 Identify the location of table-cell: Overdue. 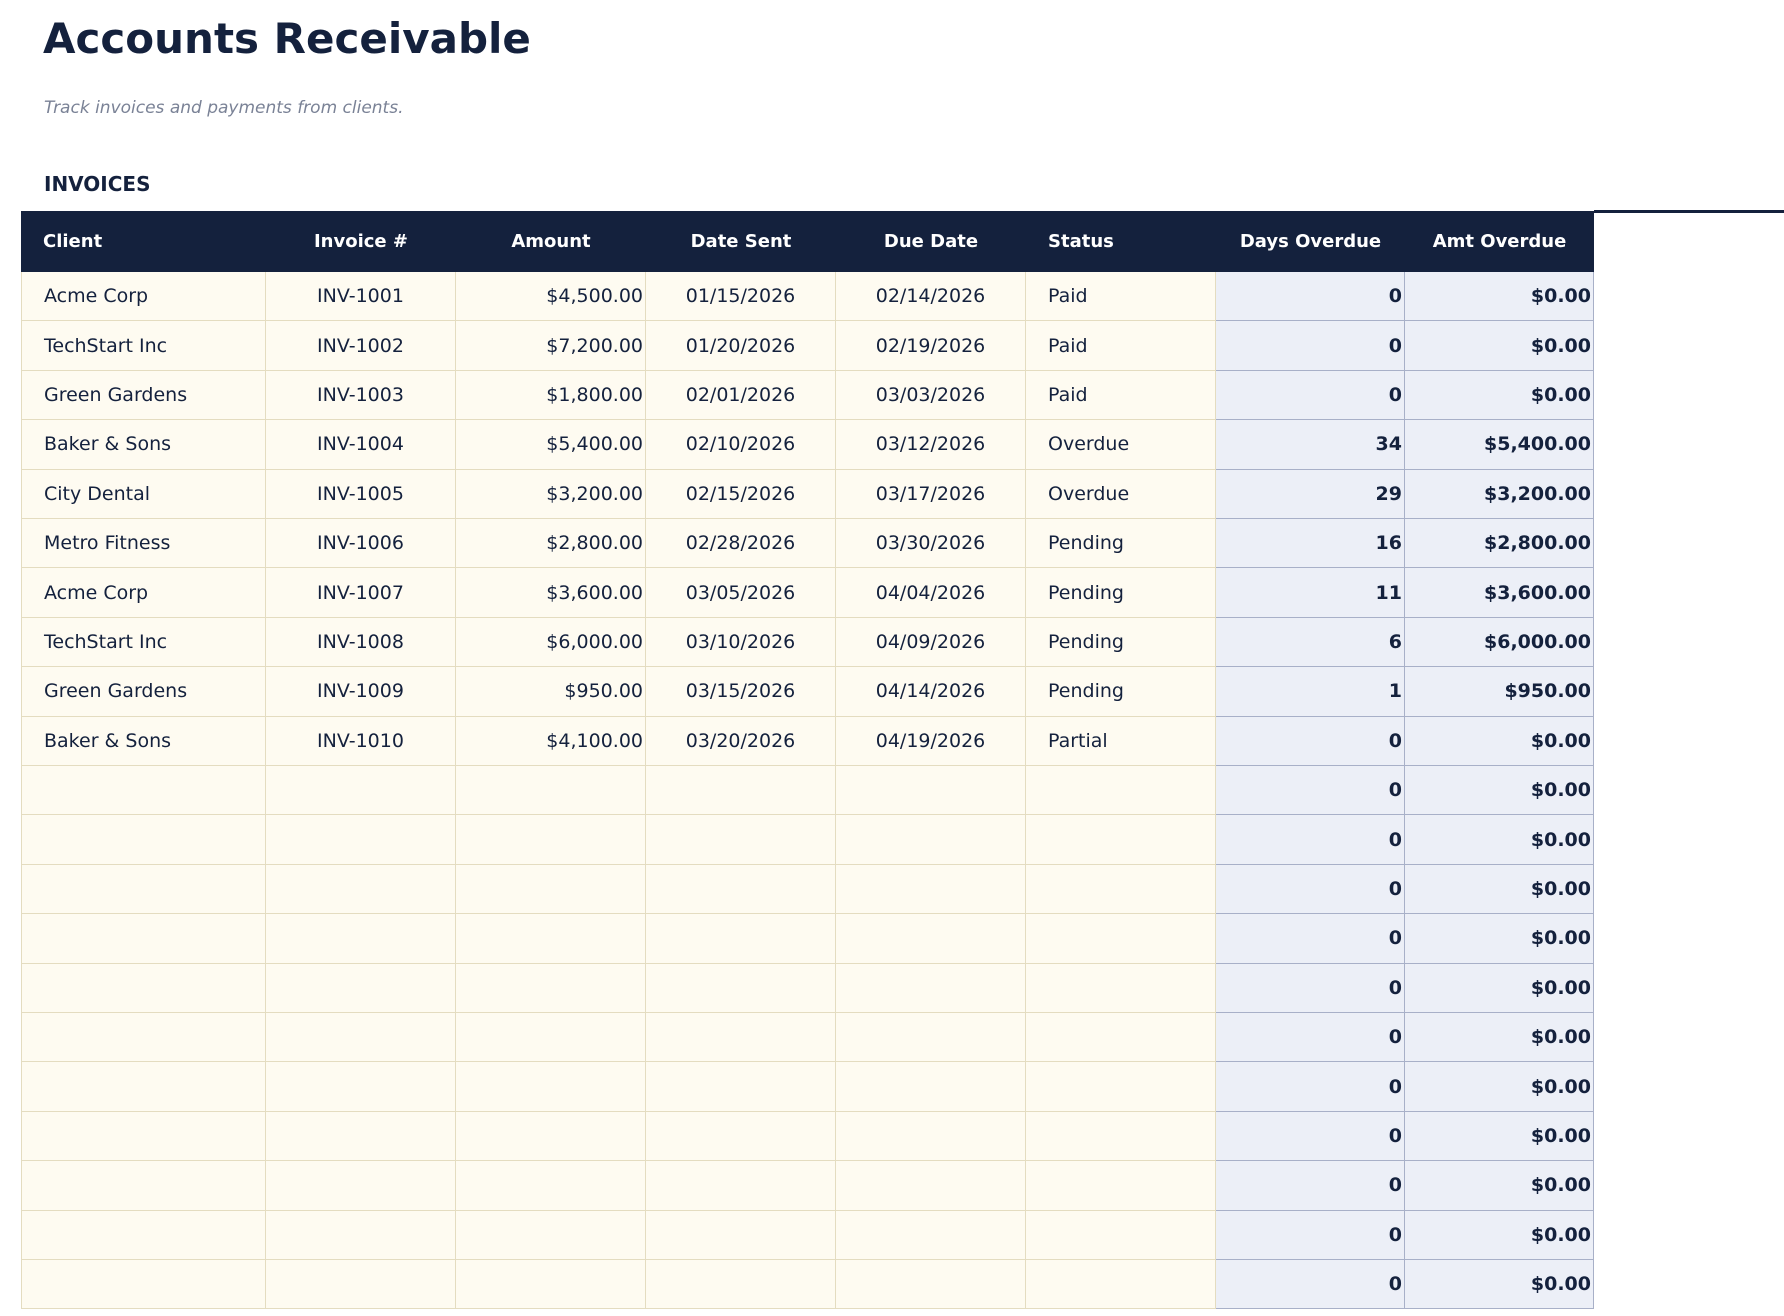
(1121, 445).